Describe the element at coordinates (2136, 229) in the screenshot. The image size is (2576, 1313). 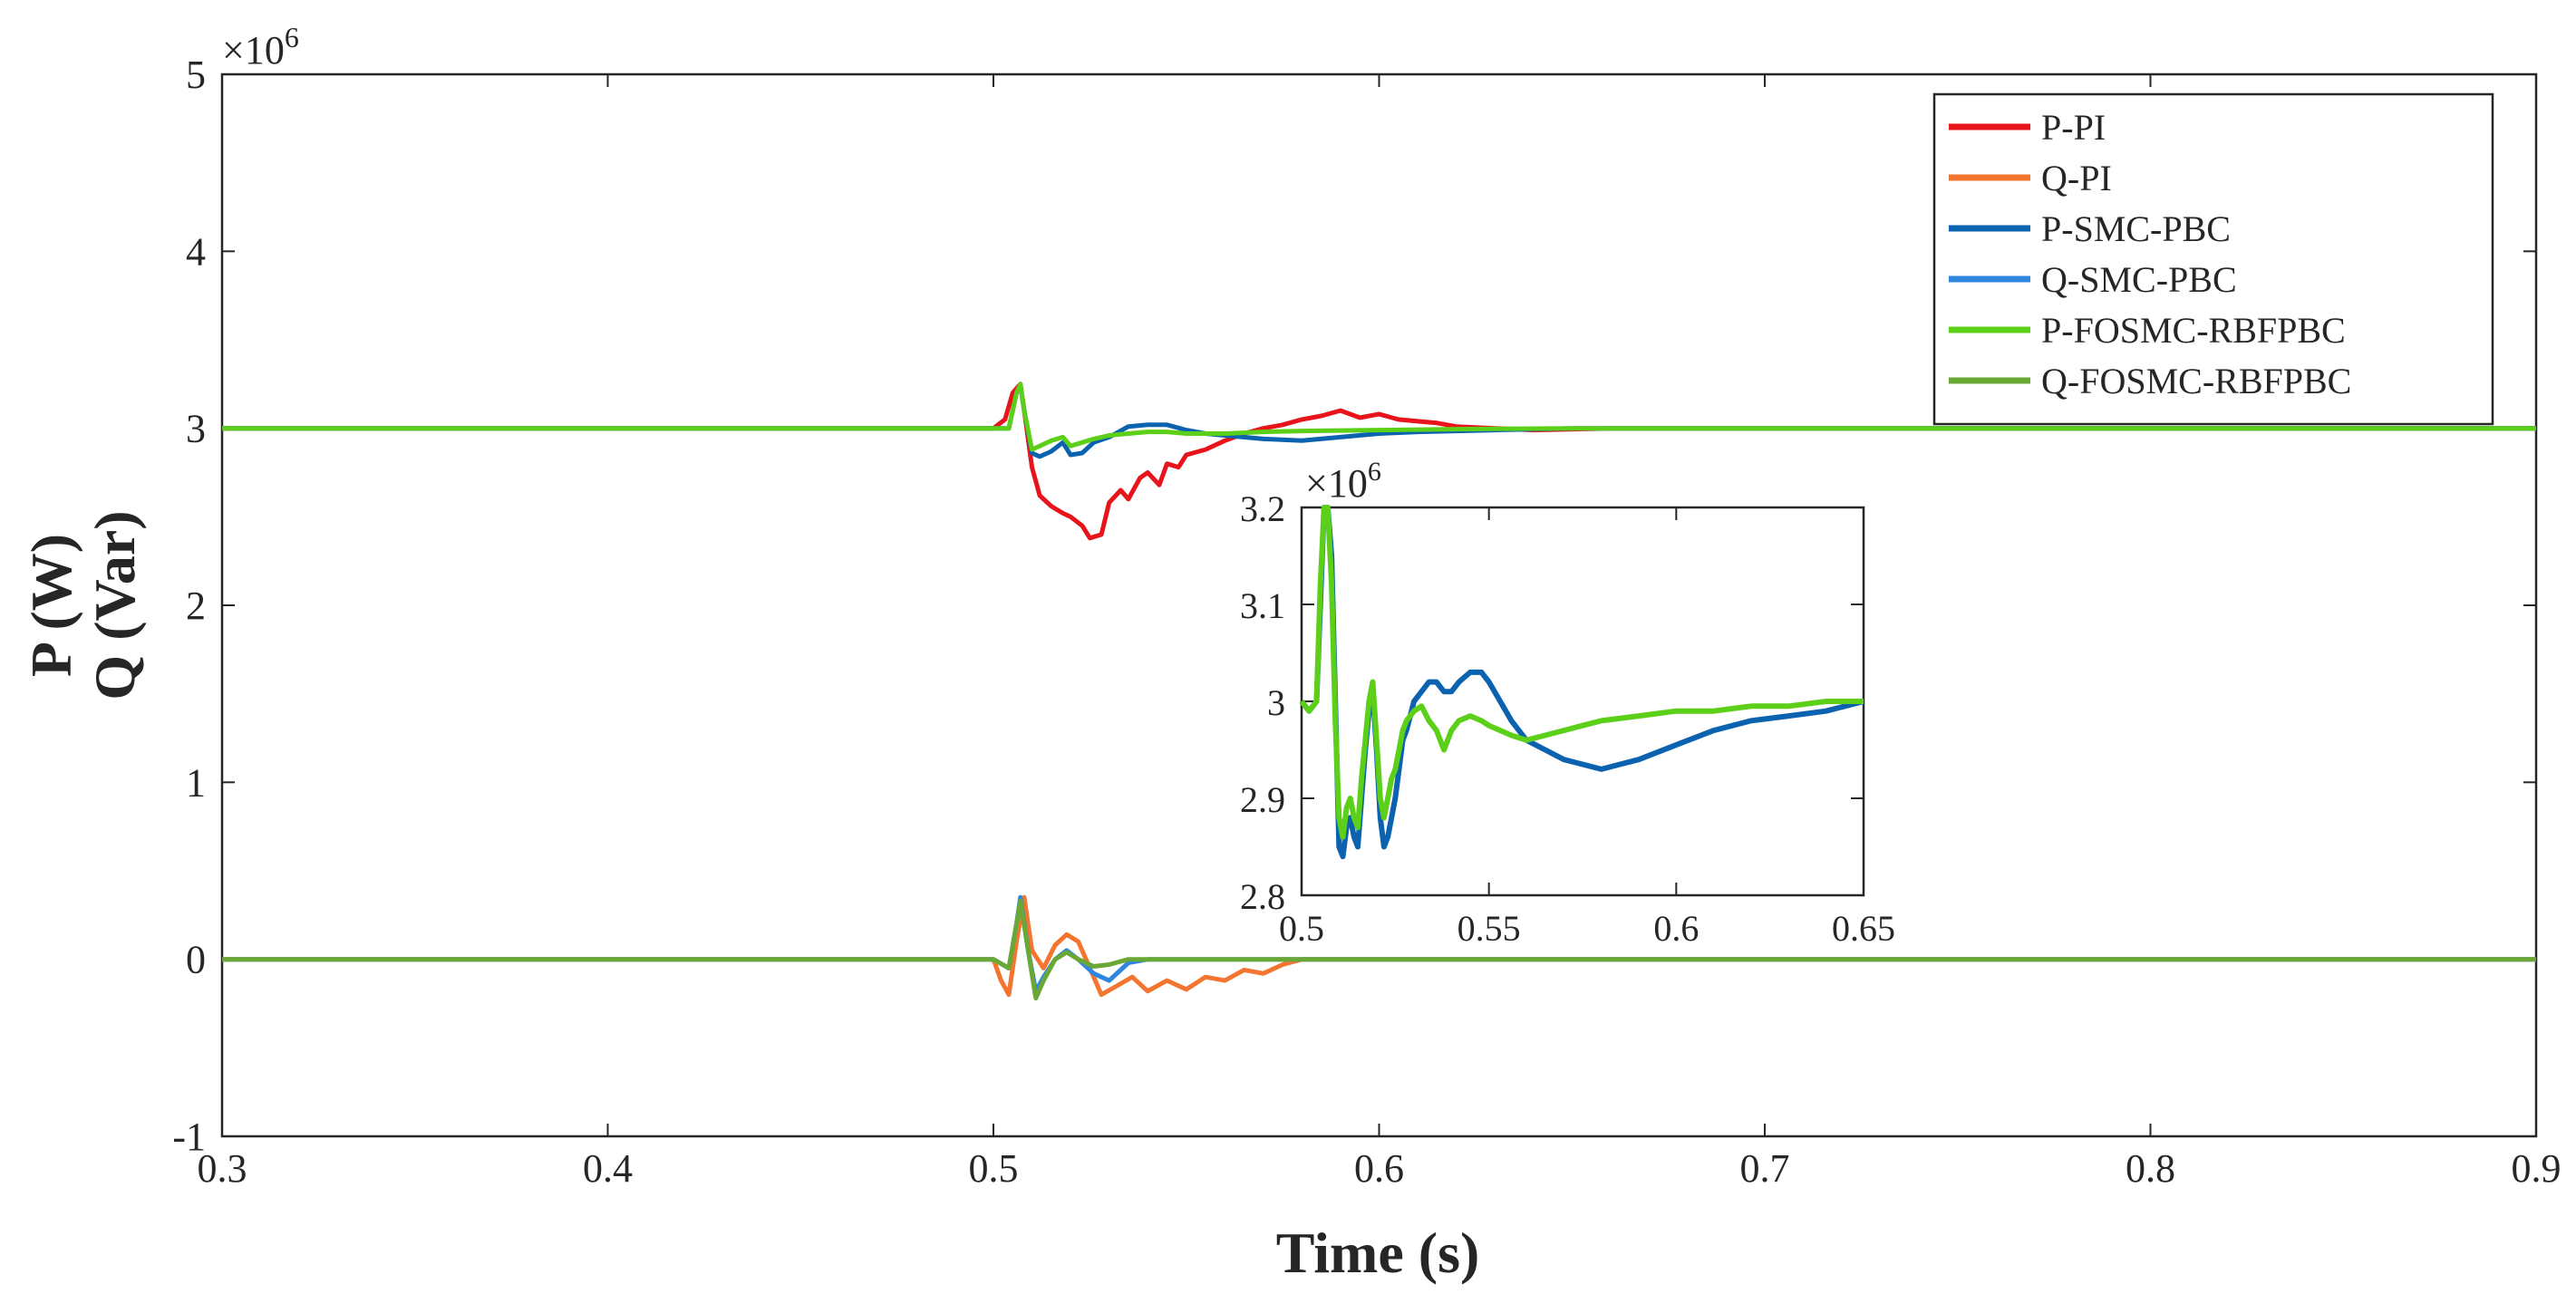
I see `legend-label: P-SMC-PBC` at that location.